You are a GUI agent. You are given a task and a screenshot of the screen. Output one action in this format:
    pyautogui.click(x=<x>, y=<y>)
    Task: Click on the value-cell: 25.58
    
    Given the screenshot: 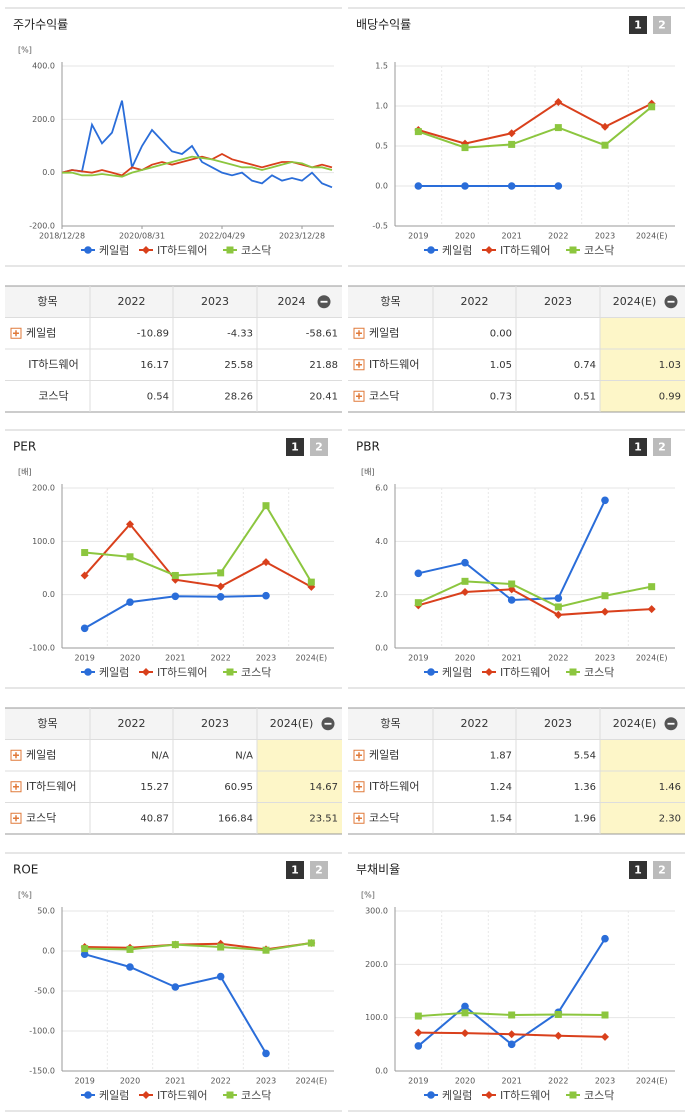 What is the action you would take?
    pyautogui.click(x=238, y=365)
    